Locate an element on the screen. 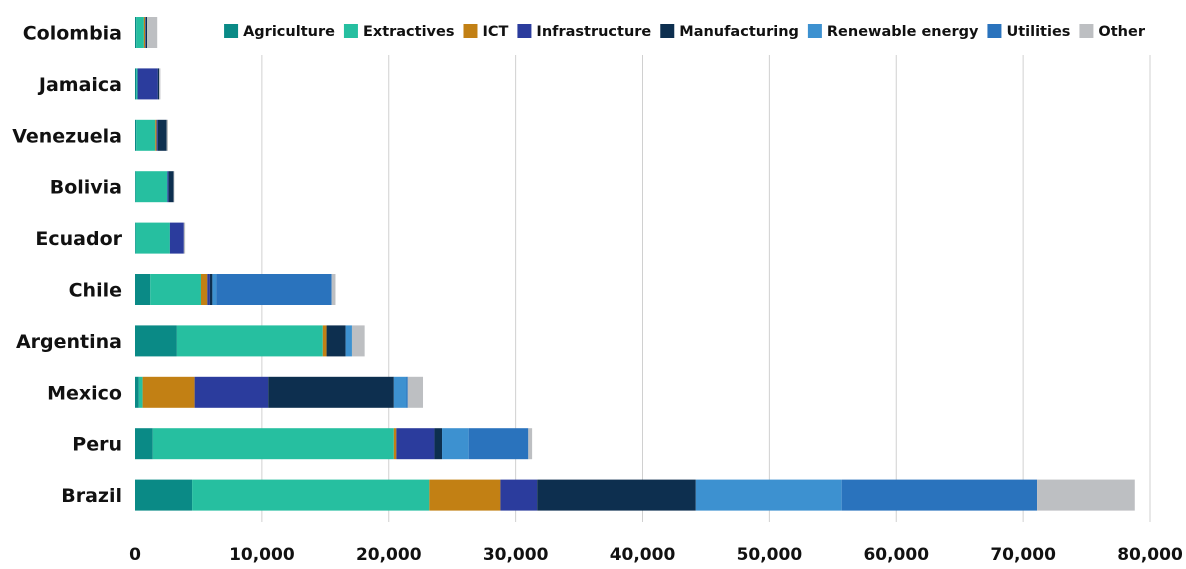  legend-label-infrastructure: Infrastructure is located at coordinates (593, 32).